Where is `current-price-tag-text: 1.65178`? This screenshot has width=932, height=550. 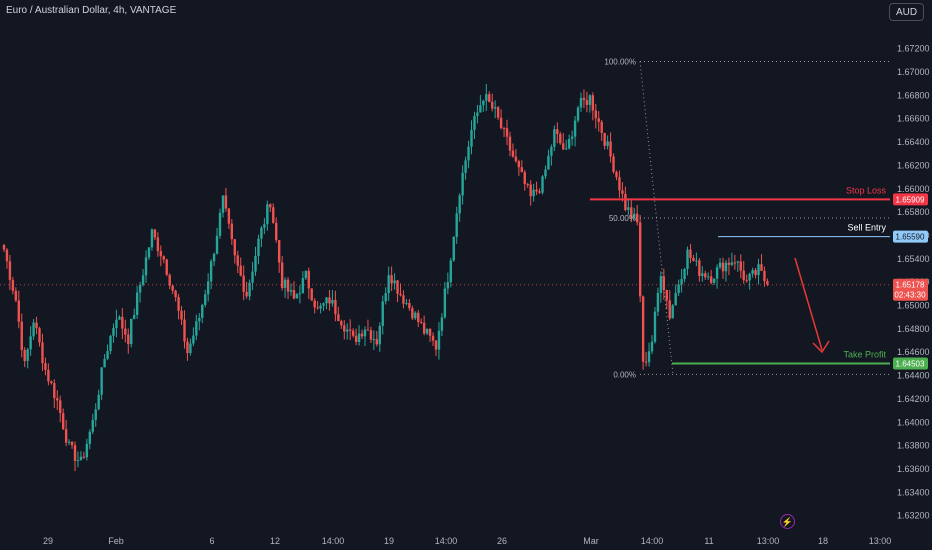
current-price-tag-text: 1.65178 is located at coordinates (910, 285).